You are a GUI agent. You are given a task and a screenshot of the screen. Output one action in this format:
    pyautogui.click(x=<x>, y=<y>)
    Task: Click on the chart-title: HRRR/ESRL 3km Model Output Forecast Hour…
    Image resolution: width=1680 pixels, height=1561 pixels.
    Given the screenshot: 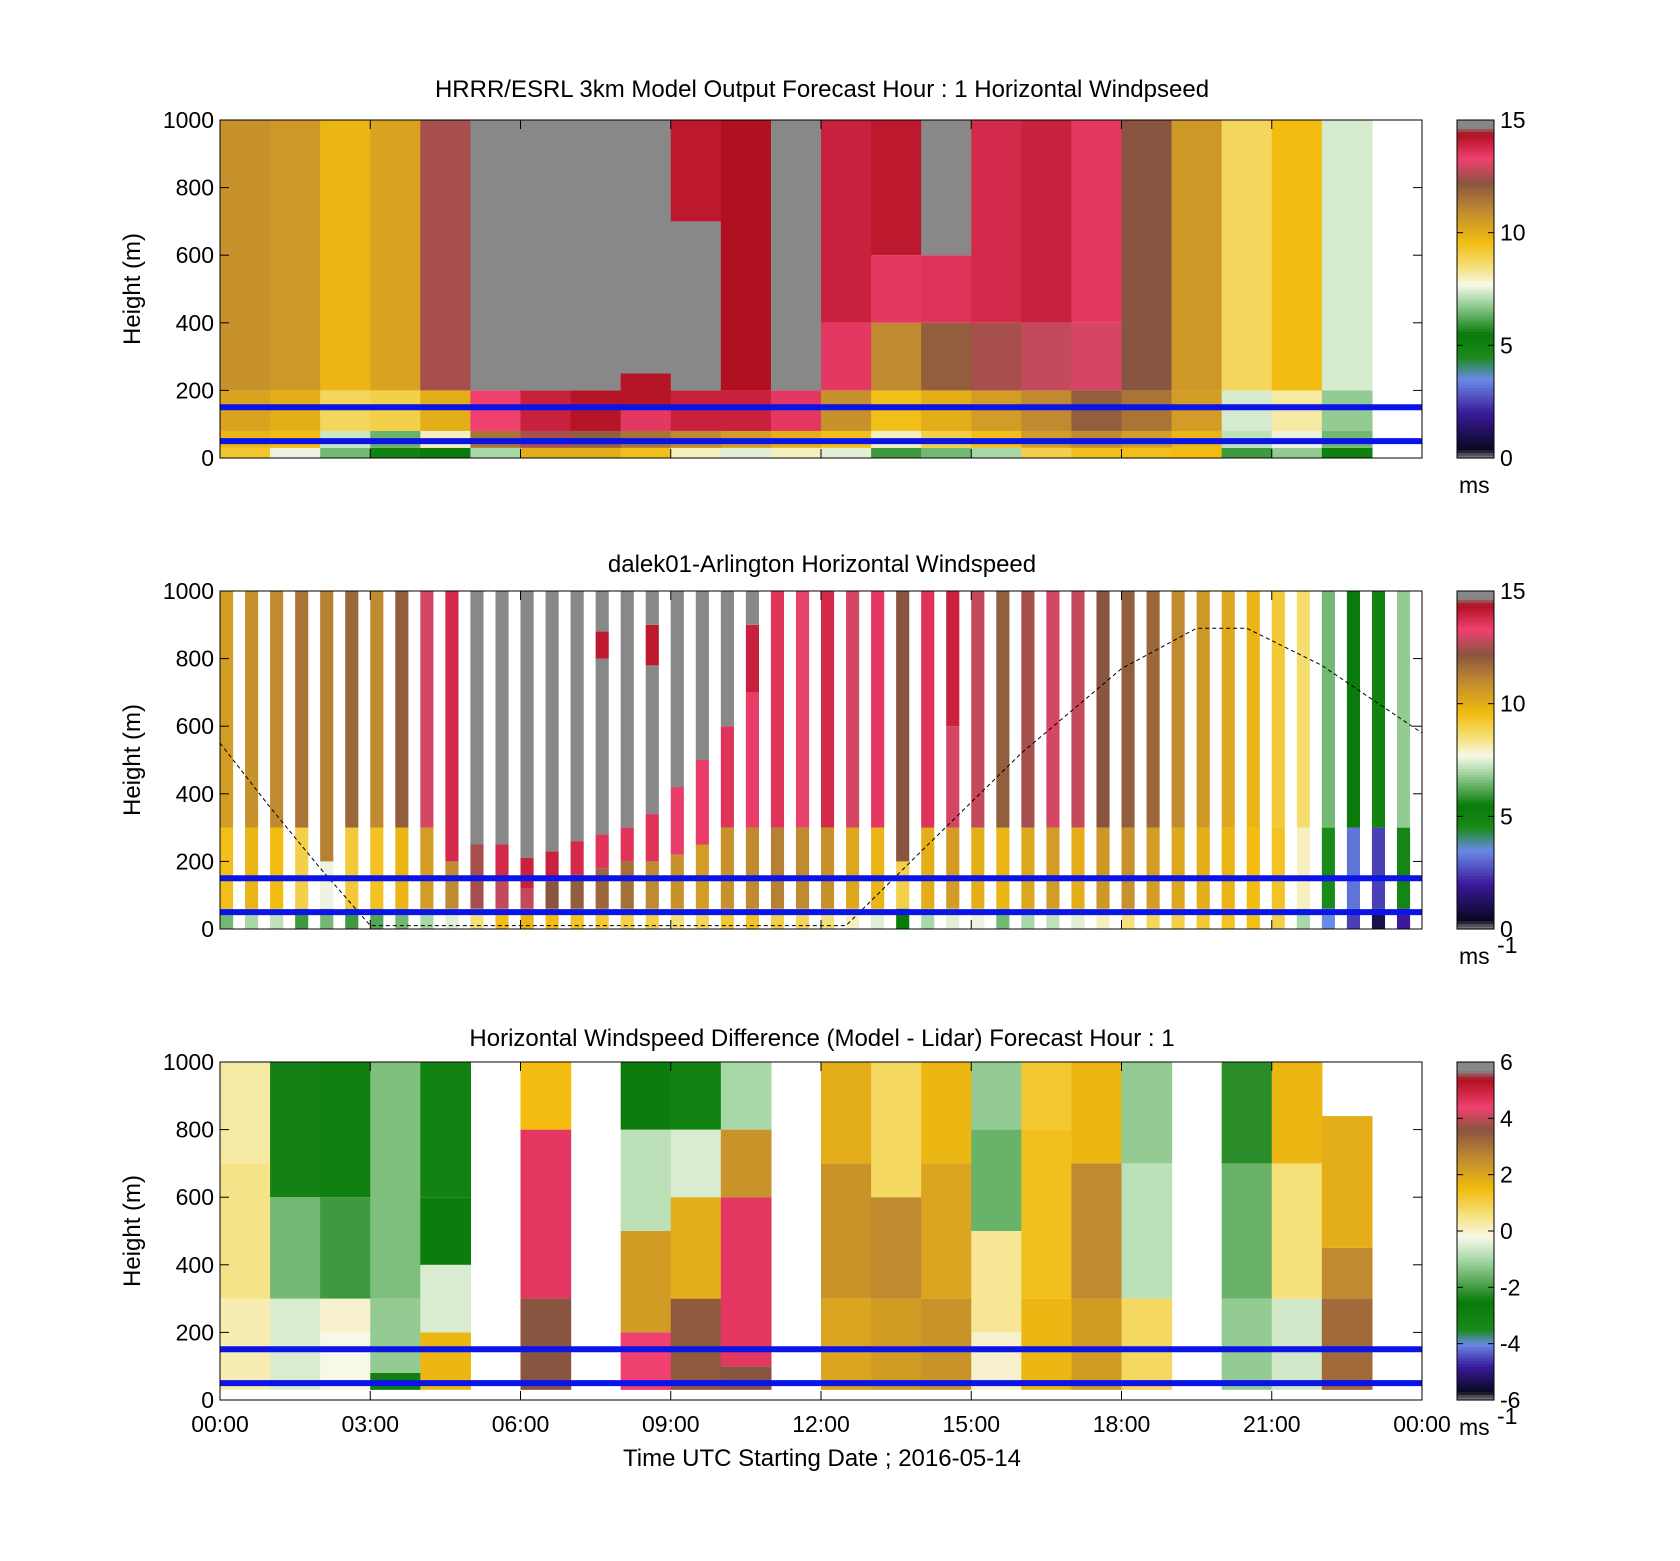 What is the action you would take?
    pyautogui.click(x=822, y=89)
    